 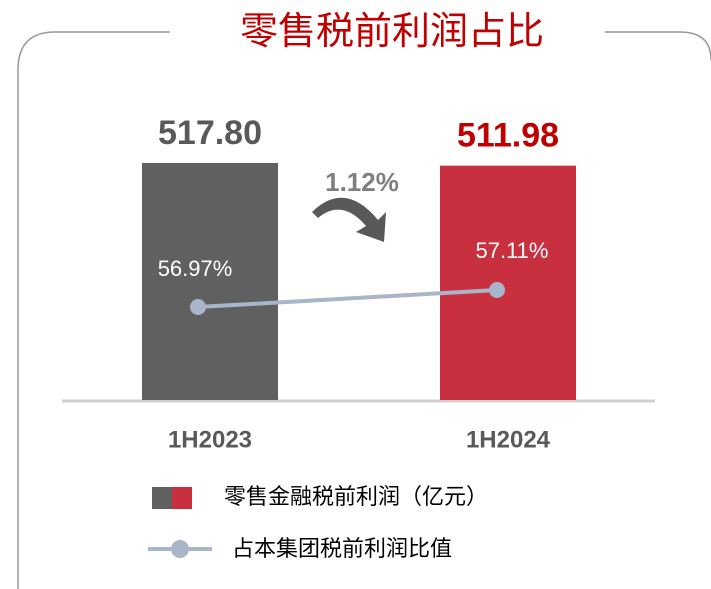 What do you see at coordinates (347, 298) in the screenshot?
I see `line` at bounding box center [347, 298].